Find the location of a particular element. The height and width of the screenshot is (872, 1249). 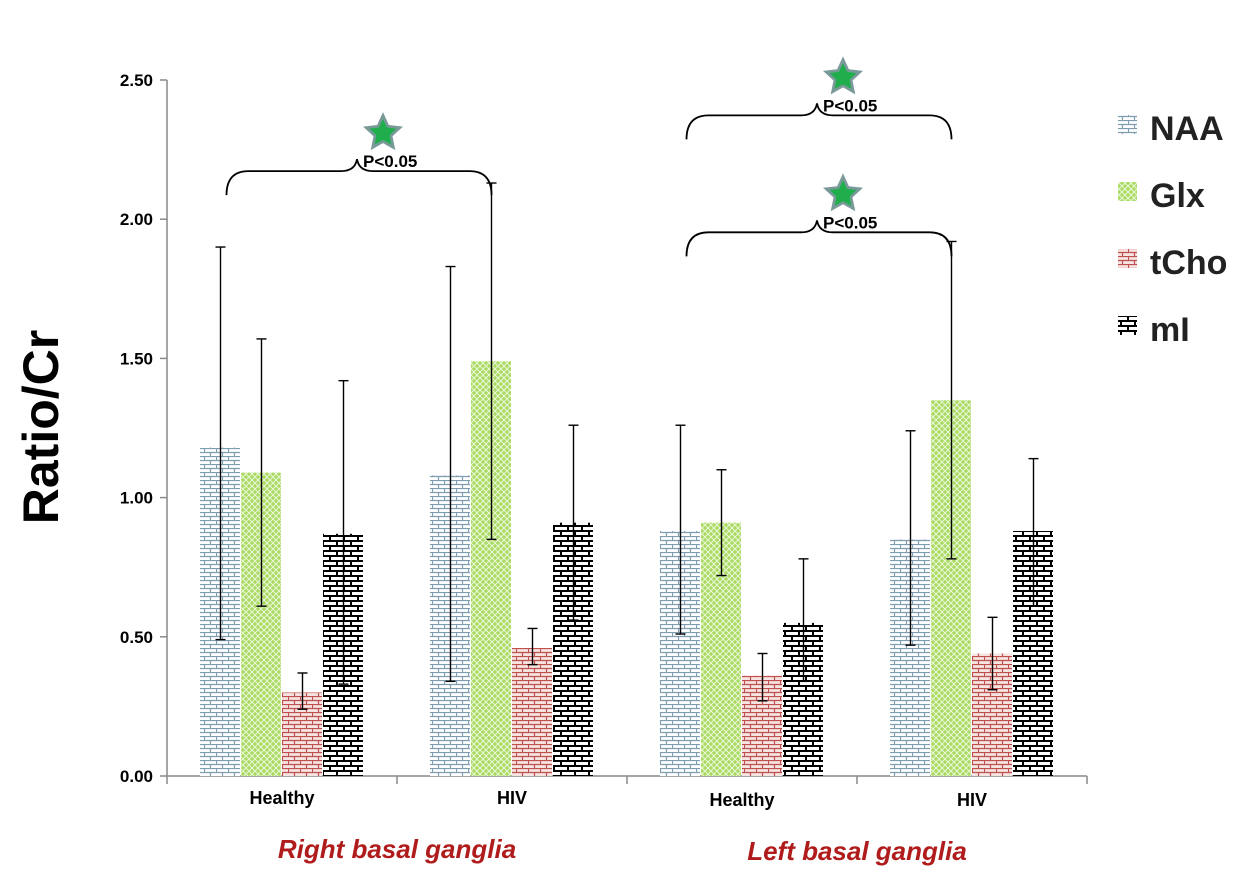

legend-swatch-tcho is located at coordinates (1127, 258).